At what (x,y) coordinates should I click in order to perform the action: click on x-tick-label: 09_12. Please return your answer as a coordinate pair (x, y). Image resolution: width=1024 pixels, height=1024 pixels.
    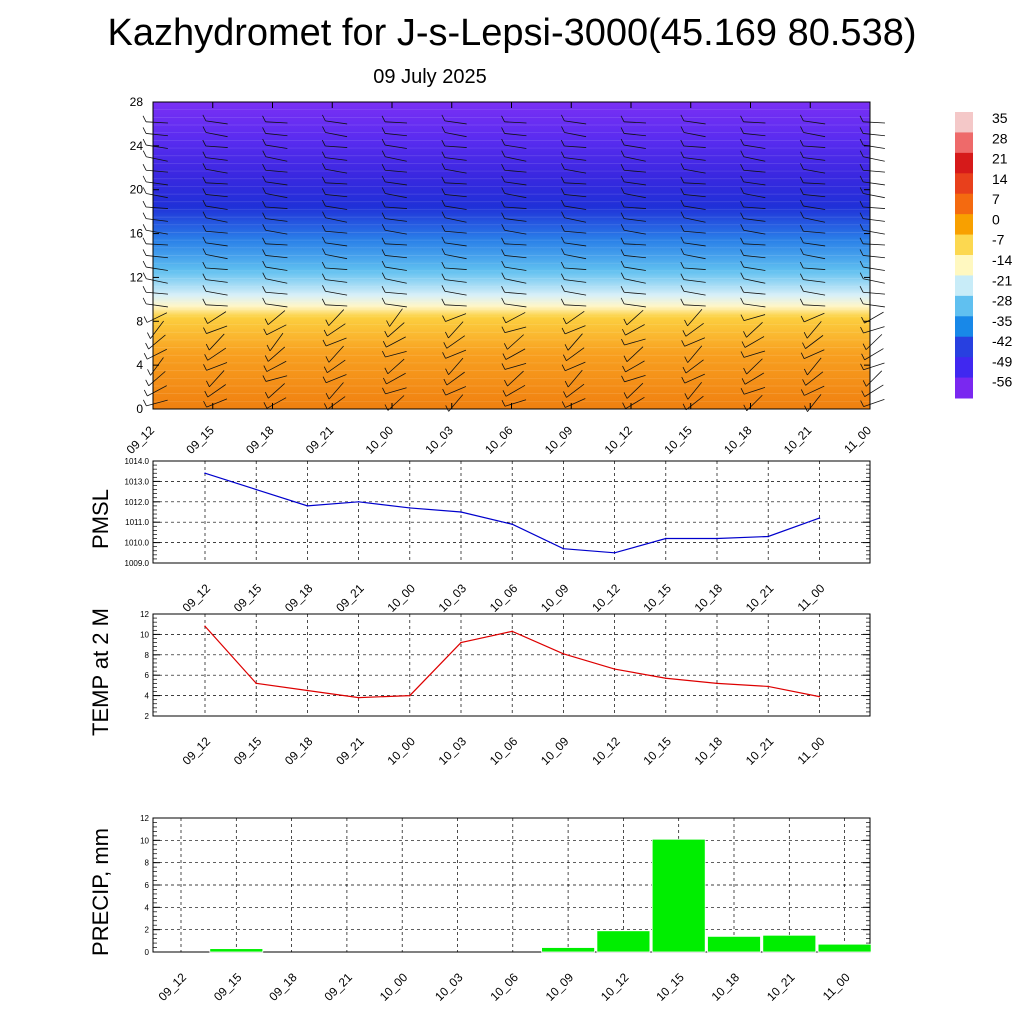
    Looking at the image, I should click on (197, 598).